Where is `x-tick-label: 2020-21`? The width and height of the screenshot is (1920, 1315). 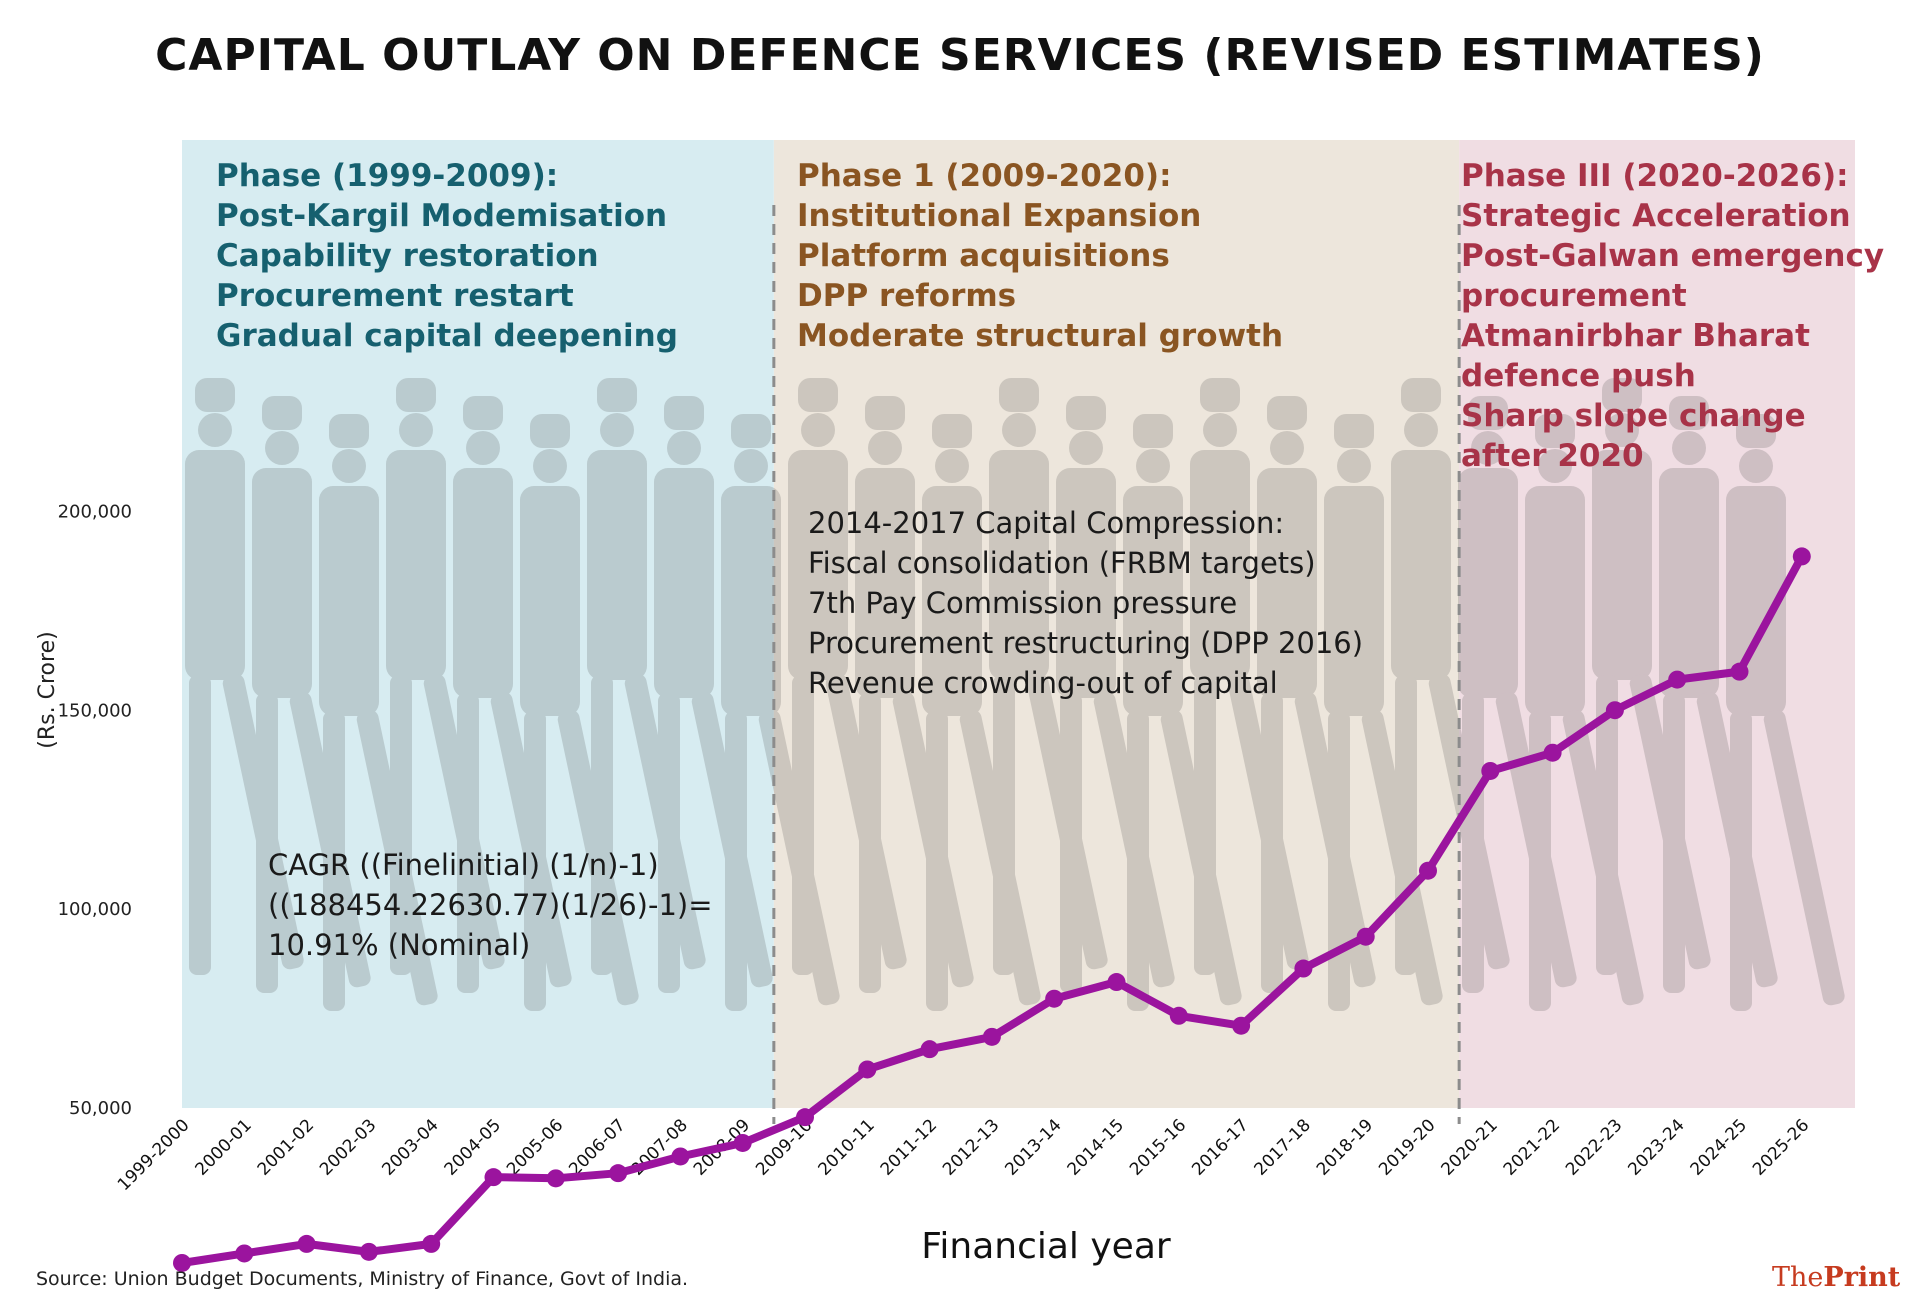 x-tick-label: 2020-21 is located at coordinates (1469, 1147).